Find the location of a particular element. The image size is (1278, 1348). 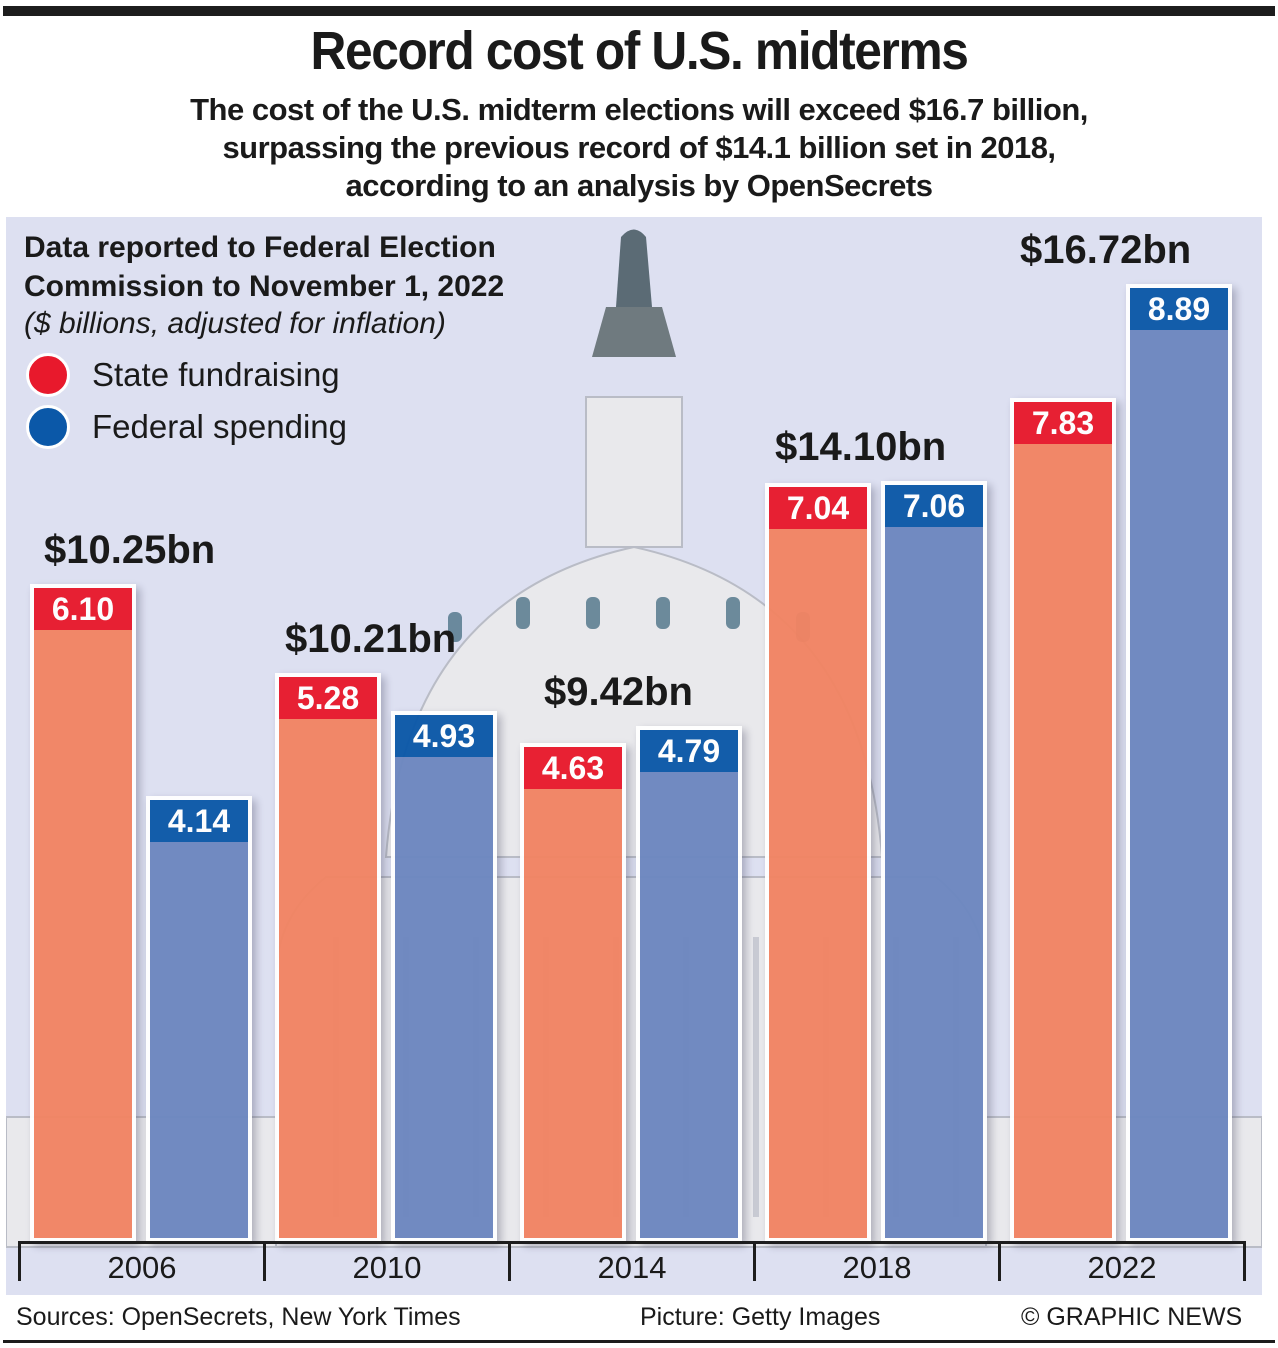

total-label: $10.21bn is located at coordinates (371, 638).